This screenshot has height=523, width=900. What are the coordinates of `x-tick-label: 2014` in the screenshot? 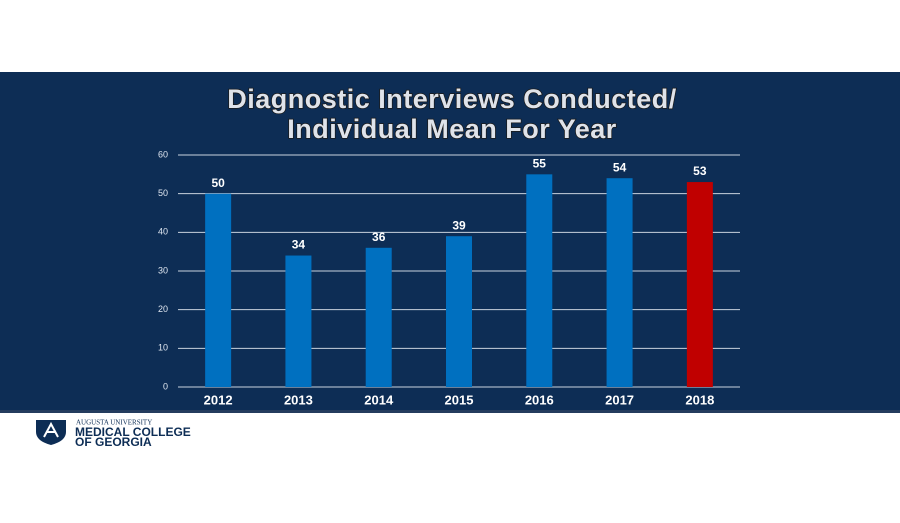 It's located at (379, 399).